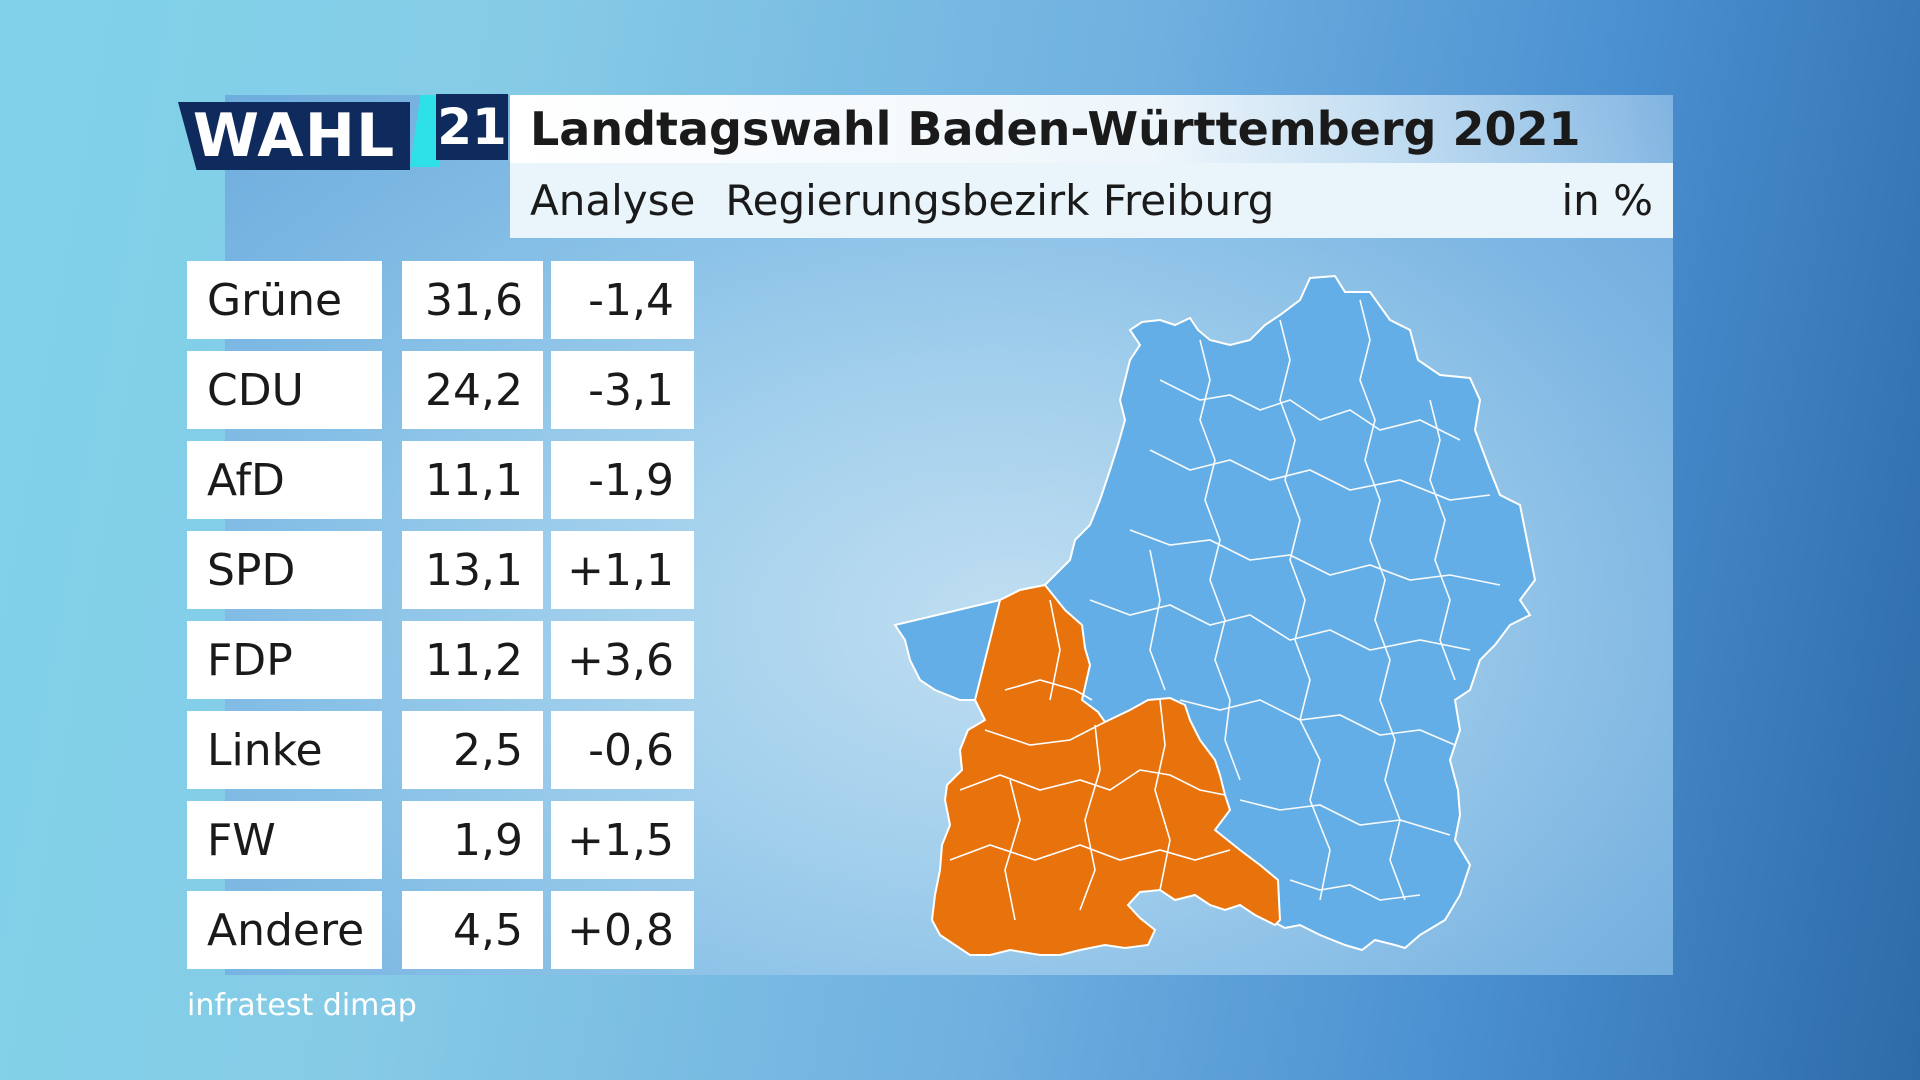  Describe the element at coordinates (284, 750) in the screenshot. I see `table-cell-party: Linke` at that location.